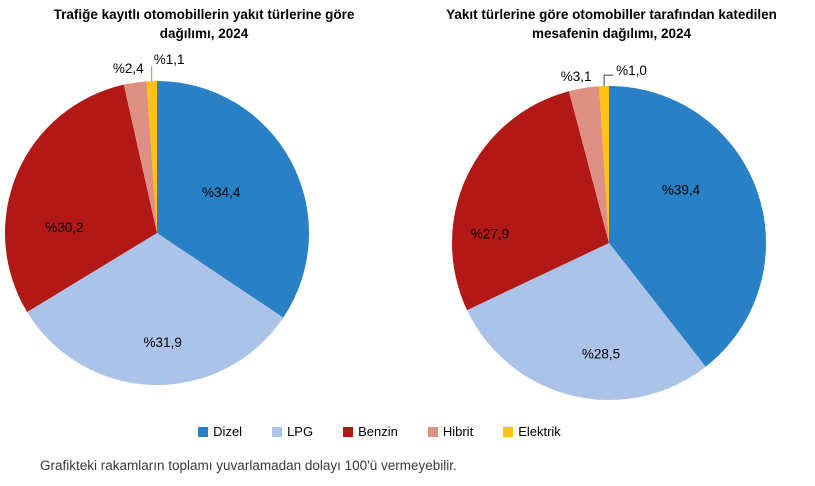 Image resolution: width=815 pixels, height=486 pixels. What do you see at coordinates (681, 189) in the screenshot?
I see `slice-label-dizel: %39,4` at bounding box center [681, 189].